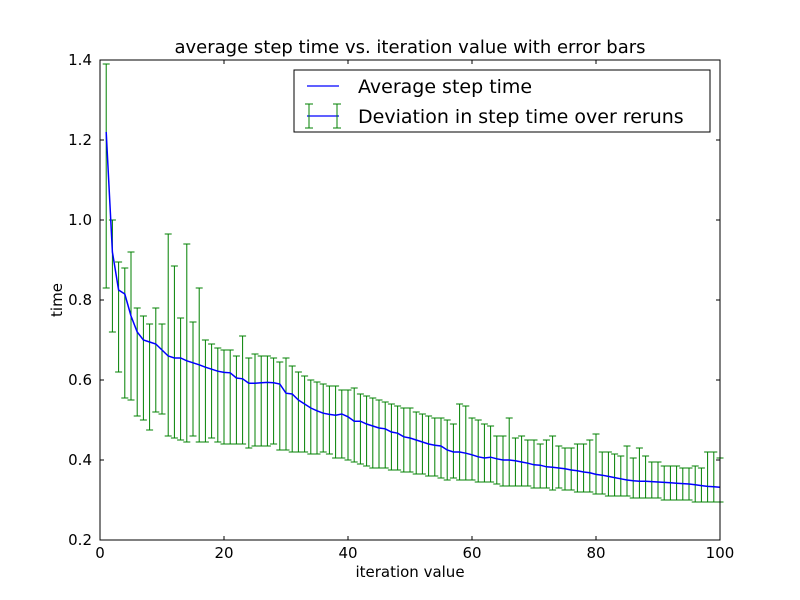 The height and width of the screenshot is (600, 800). Describe the element at coordinates (80, 140) in the screenshot. I see `y-tick-label: 1.2` at that location.